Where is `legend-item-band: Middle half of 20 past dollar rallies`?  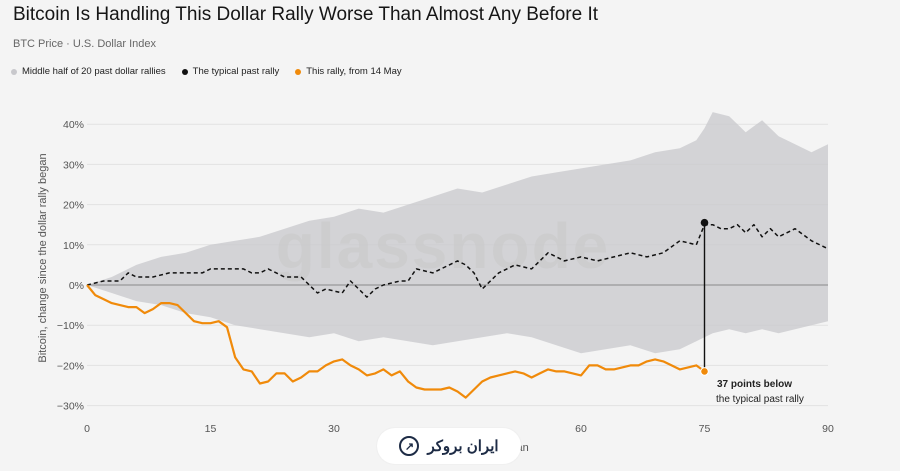
legend-item-band: Middle half of 20 past dollar rallies is located at coordinates (88, 71).